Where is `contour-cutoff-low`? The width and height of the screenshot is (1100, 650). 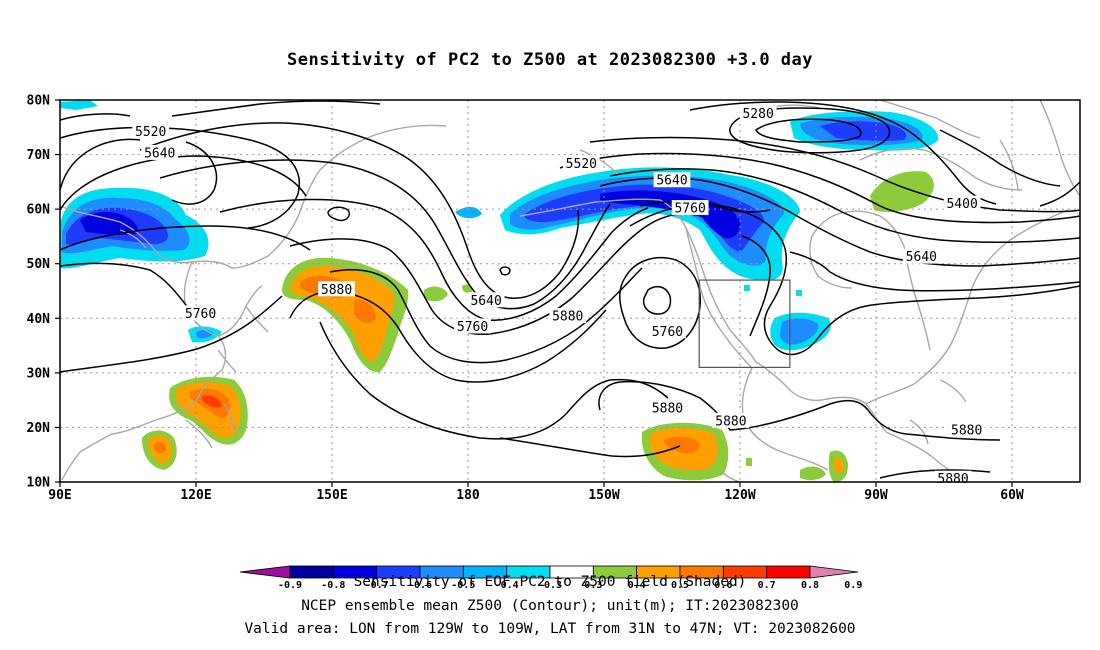 contour-cutoff-low is located at coordinates (660, 302).